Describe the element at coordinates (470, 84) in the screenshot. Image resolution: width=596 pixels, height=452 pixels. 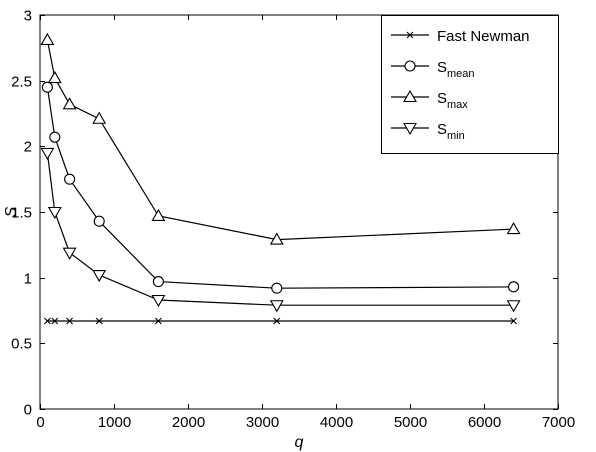
I see `legend: Fast Newman Smean Smax Smin` at that location.